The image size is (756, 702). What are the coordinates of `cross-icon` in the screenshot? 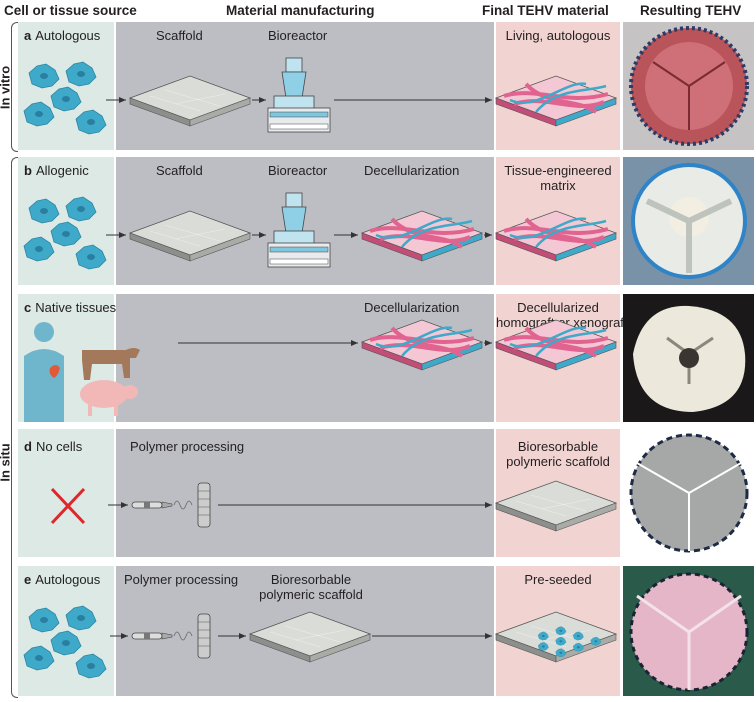 It's located at (68, 506).